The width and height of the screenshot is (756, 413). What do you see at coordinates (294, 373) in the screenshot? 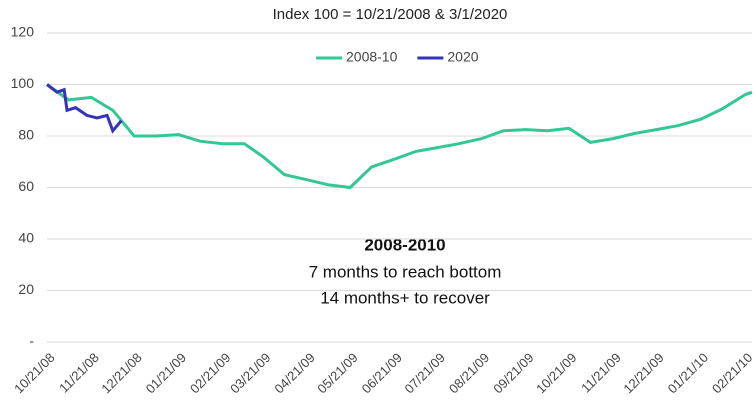
I see `x-tick-label: 04/21/09` at bounding box center [294, 373].